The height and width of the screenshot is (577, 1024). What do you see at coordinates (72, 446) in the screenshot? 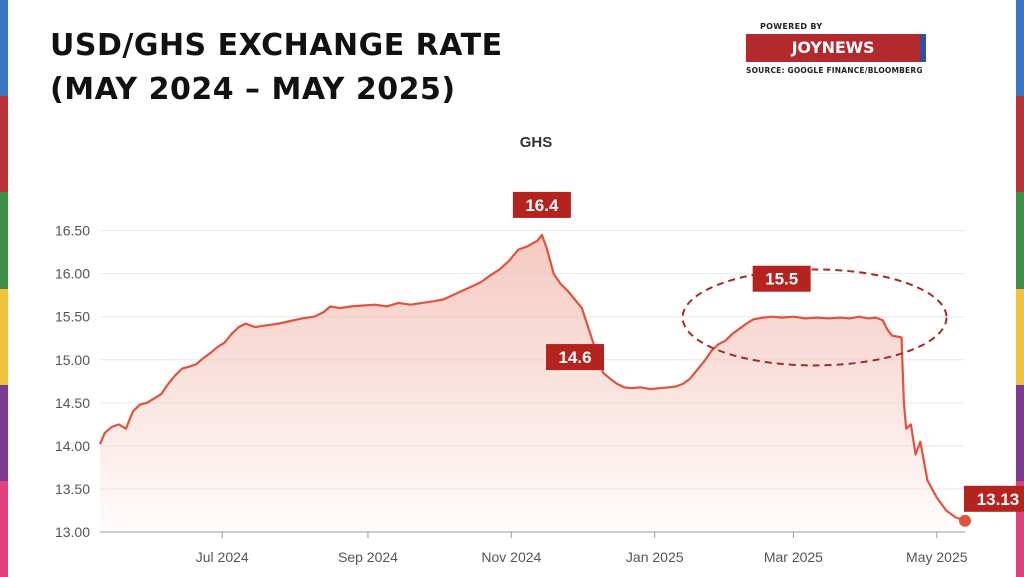
I see `y-tick-label: 14.00` at bounding box center [72, 446].